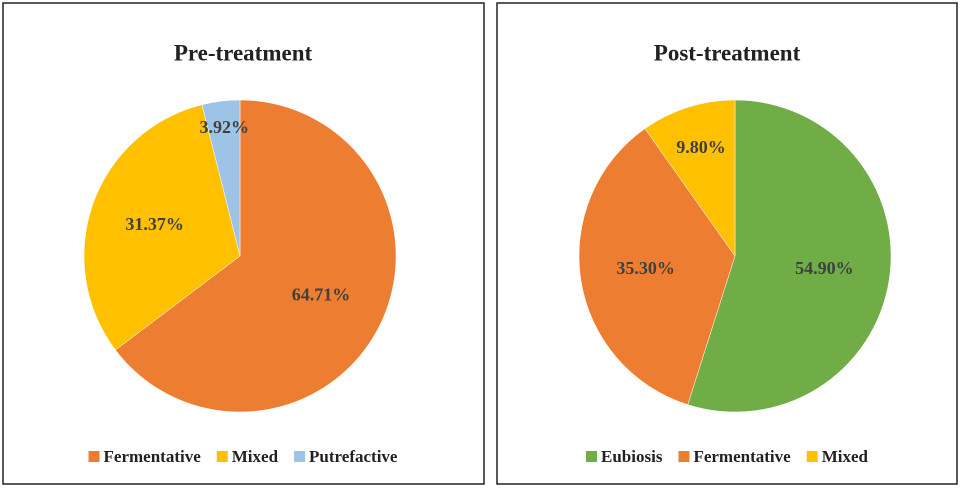 The image size is (961, 488). Describe the element at coordinates (824, 268) in the screenshot. I see `data-label: 54.90%` at that location.